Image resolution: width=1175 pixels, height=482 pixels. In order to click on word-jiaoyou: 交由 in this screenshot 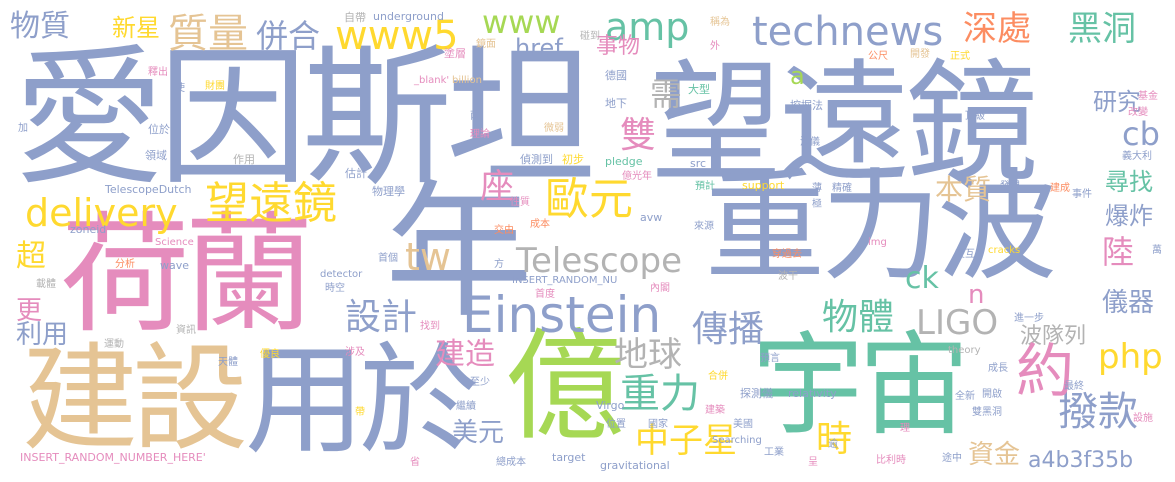, I will do `click(504, 230)`.